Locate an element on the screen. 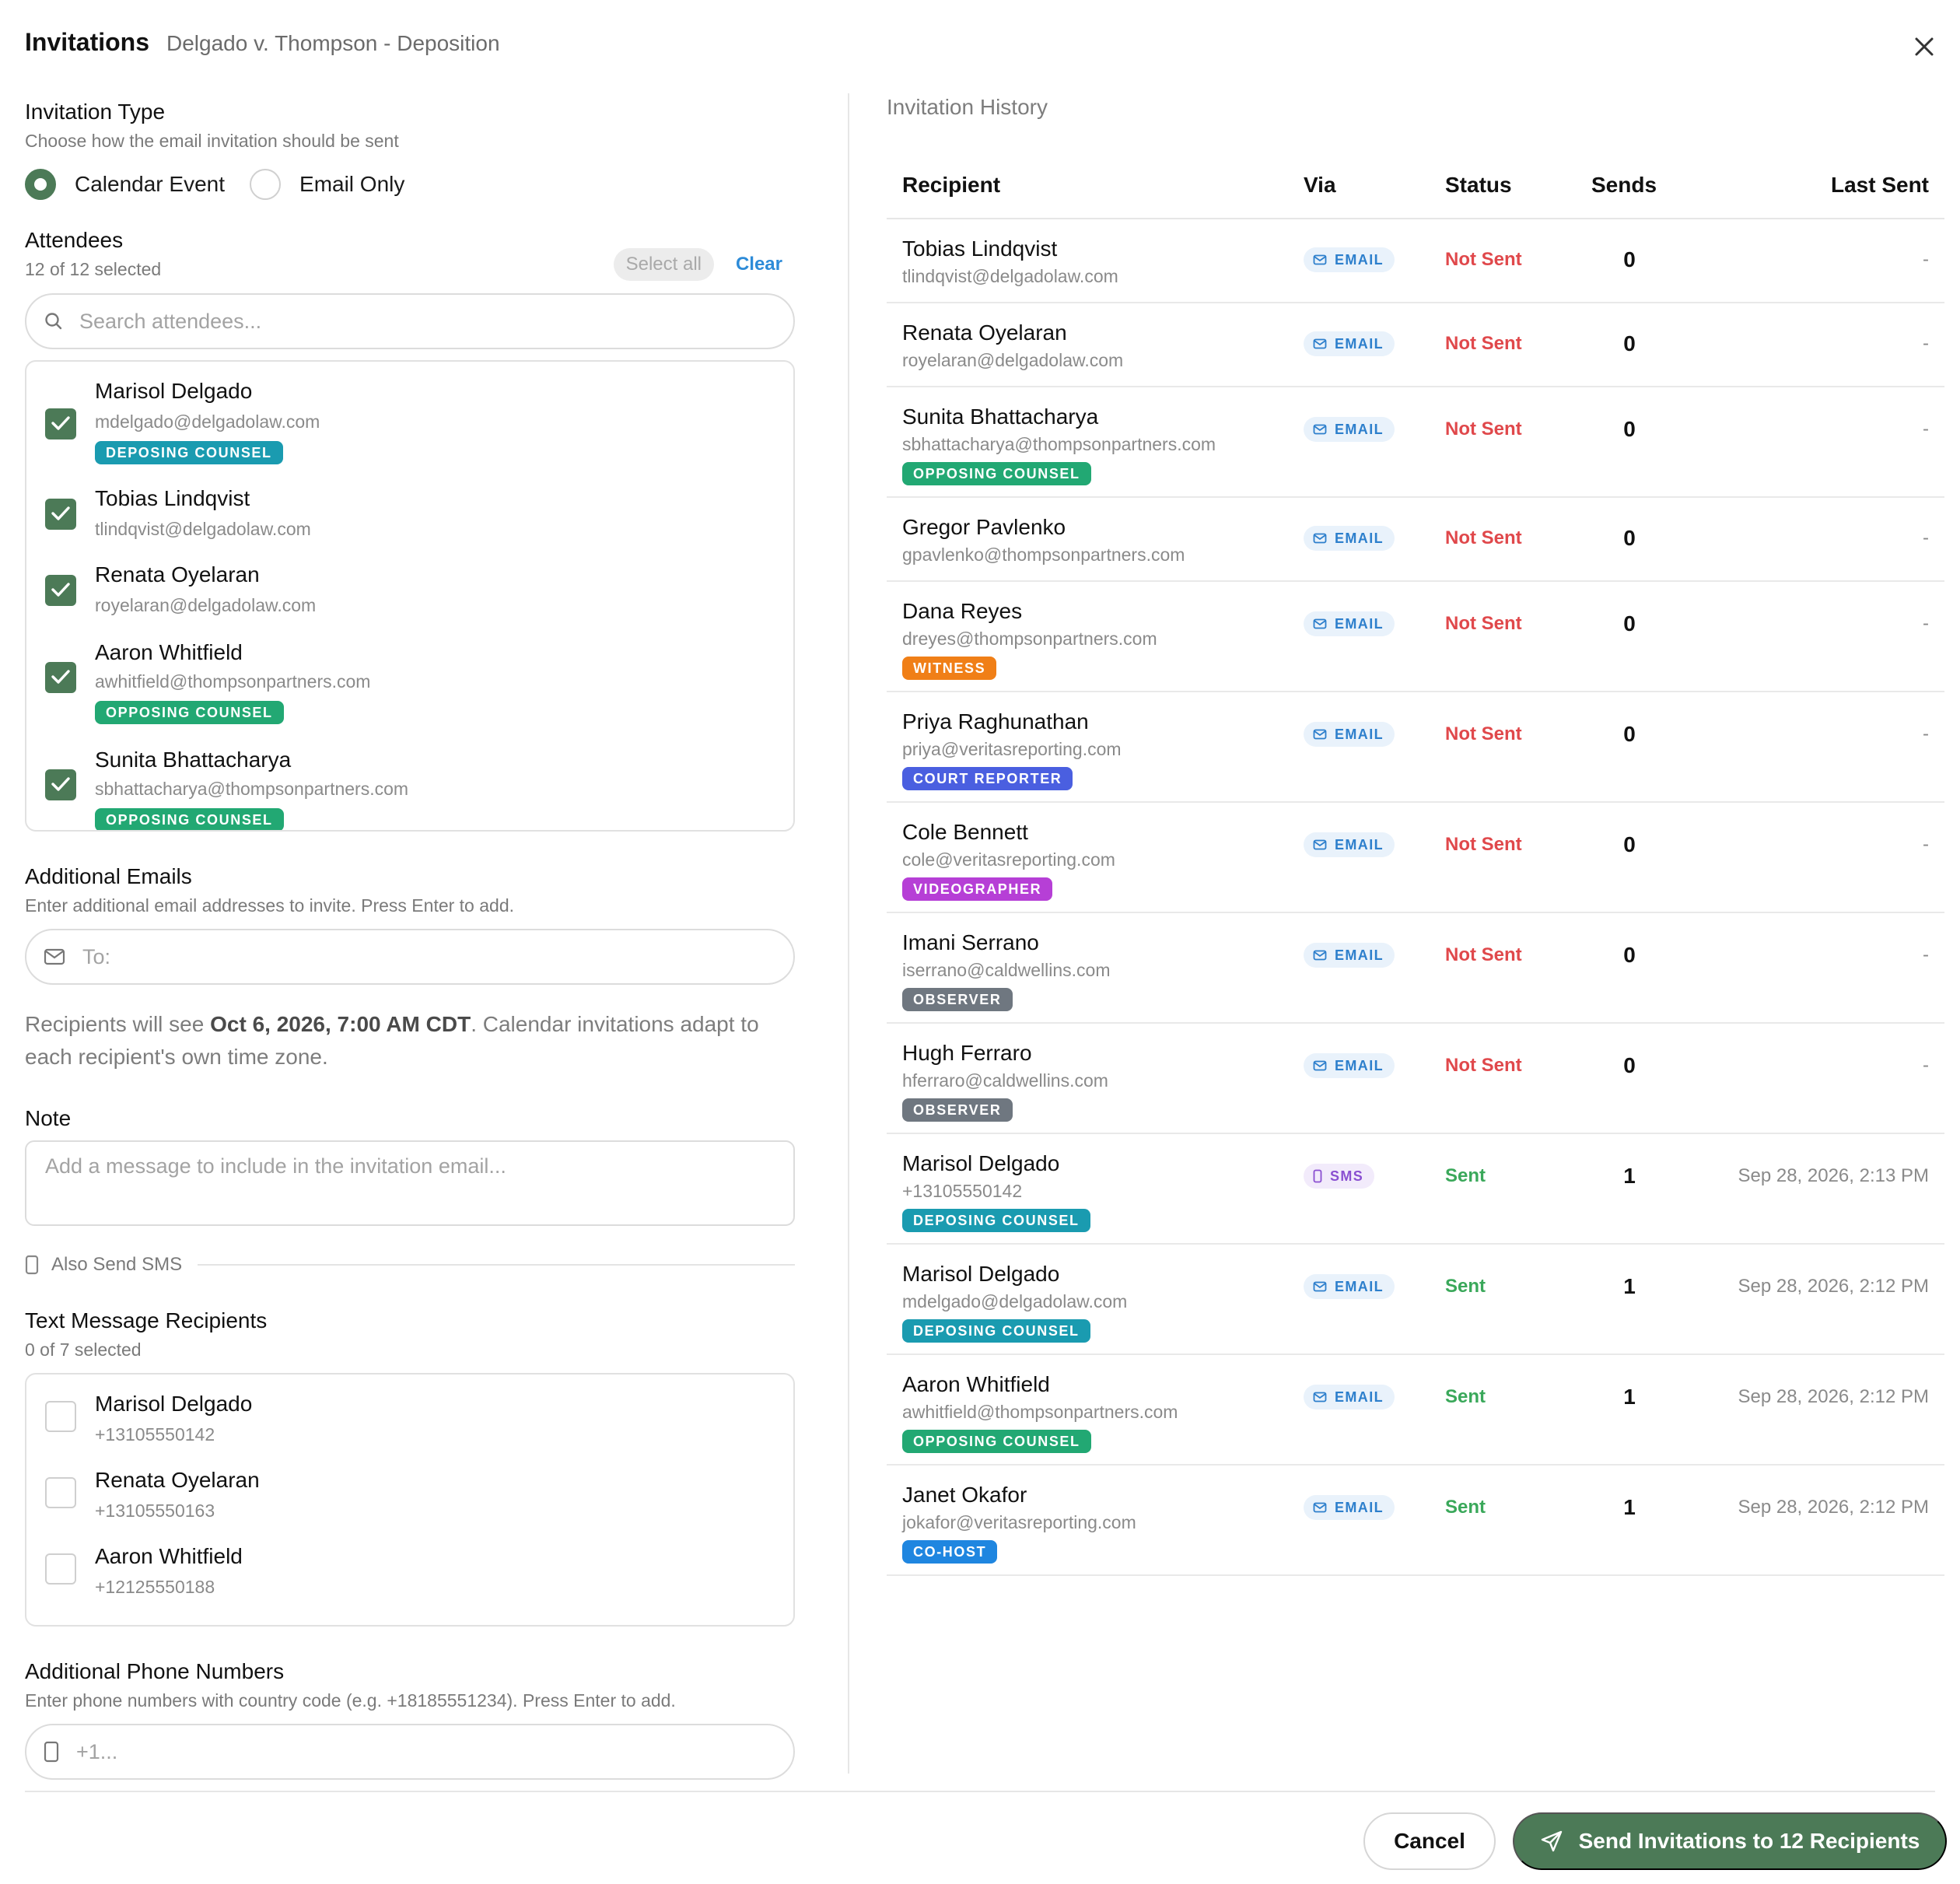 The height and width of the screenshot is (1884, 1960). recipient-name: Renata Oyelaran is located at coordinates (985, 332).